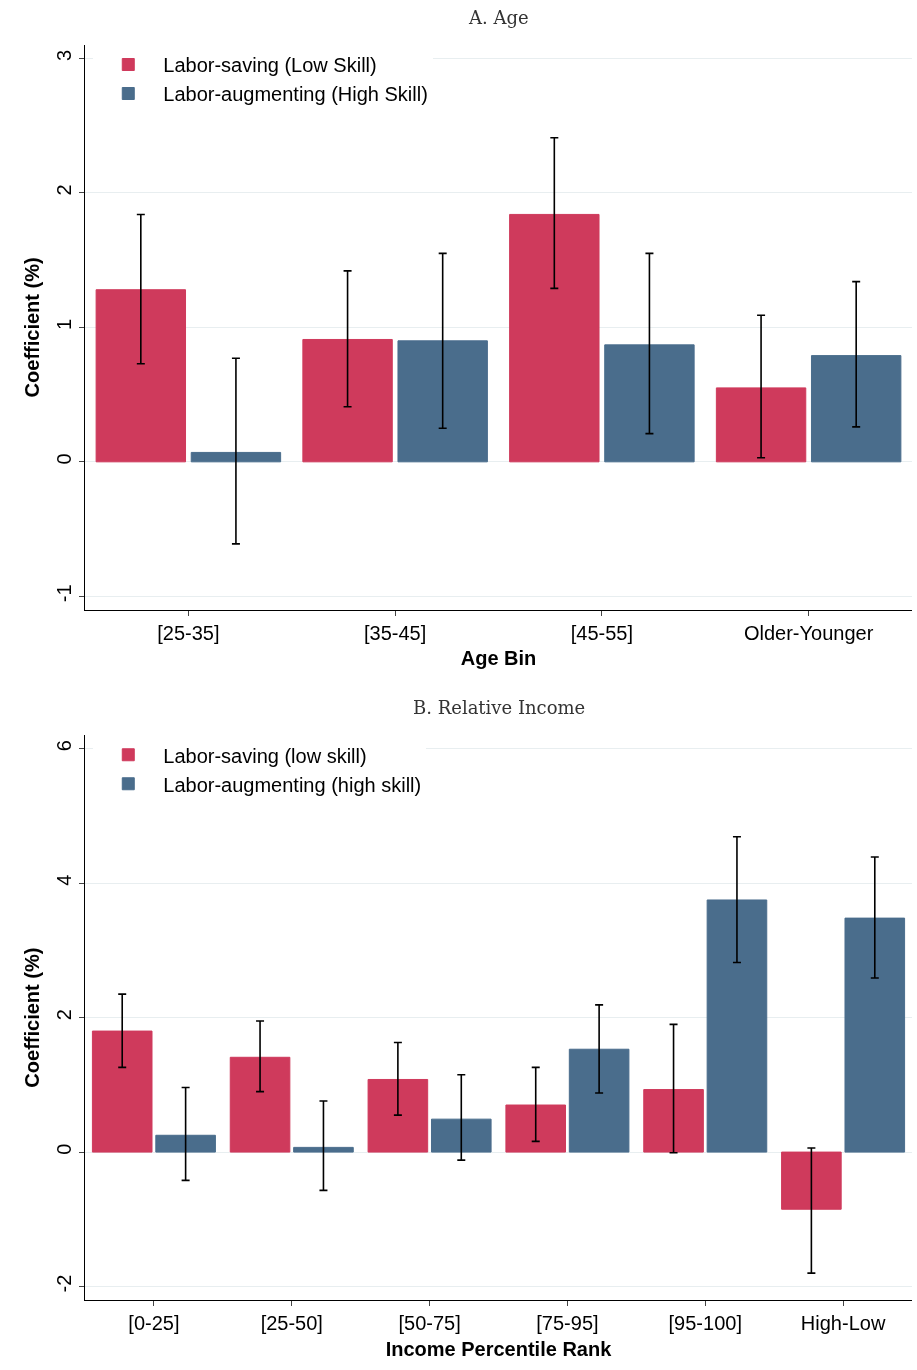 This screenshot has width=917, height=1370. What do you see at coordinates (291, 1323) in the screenshot?
I see `x-tick-label: [25-50]` at bounding box center [291, 1323].